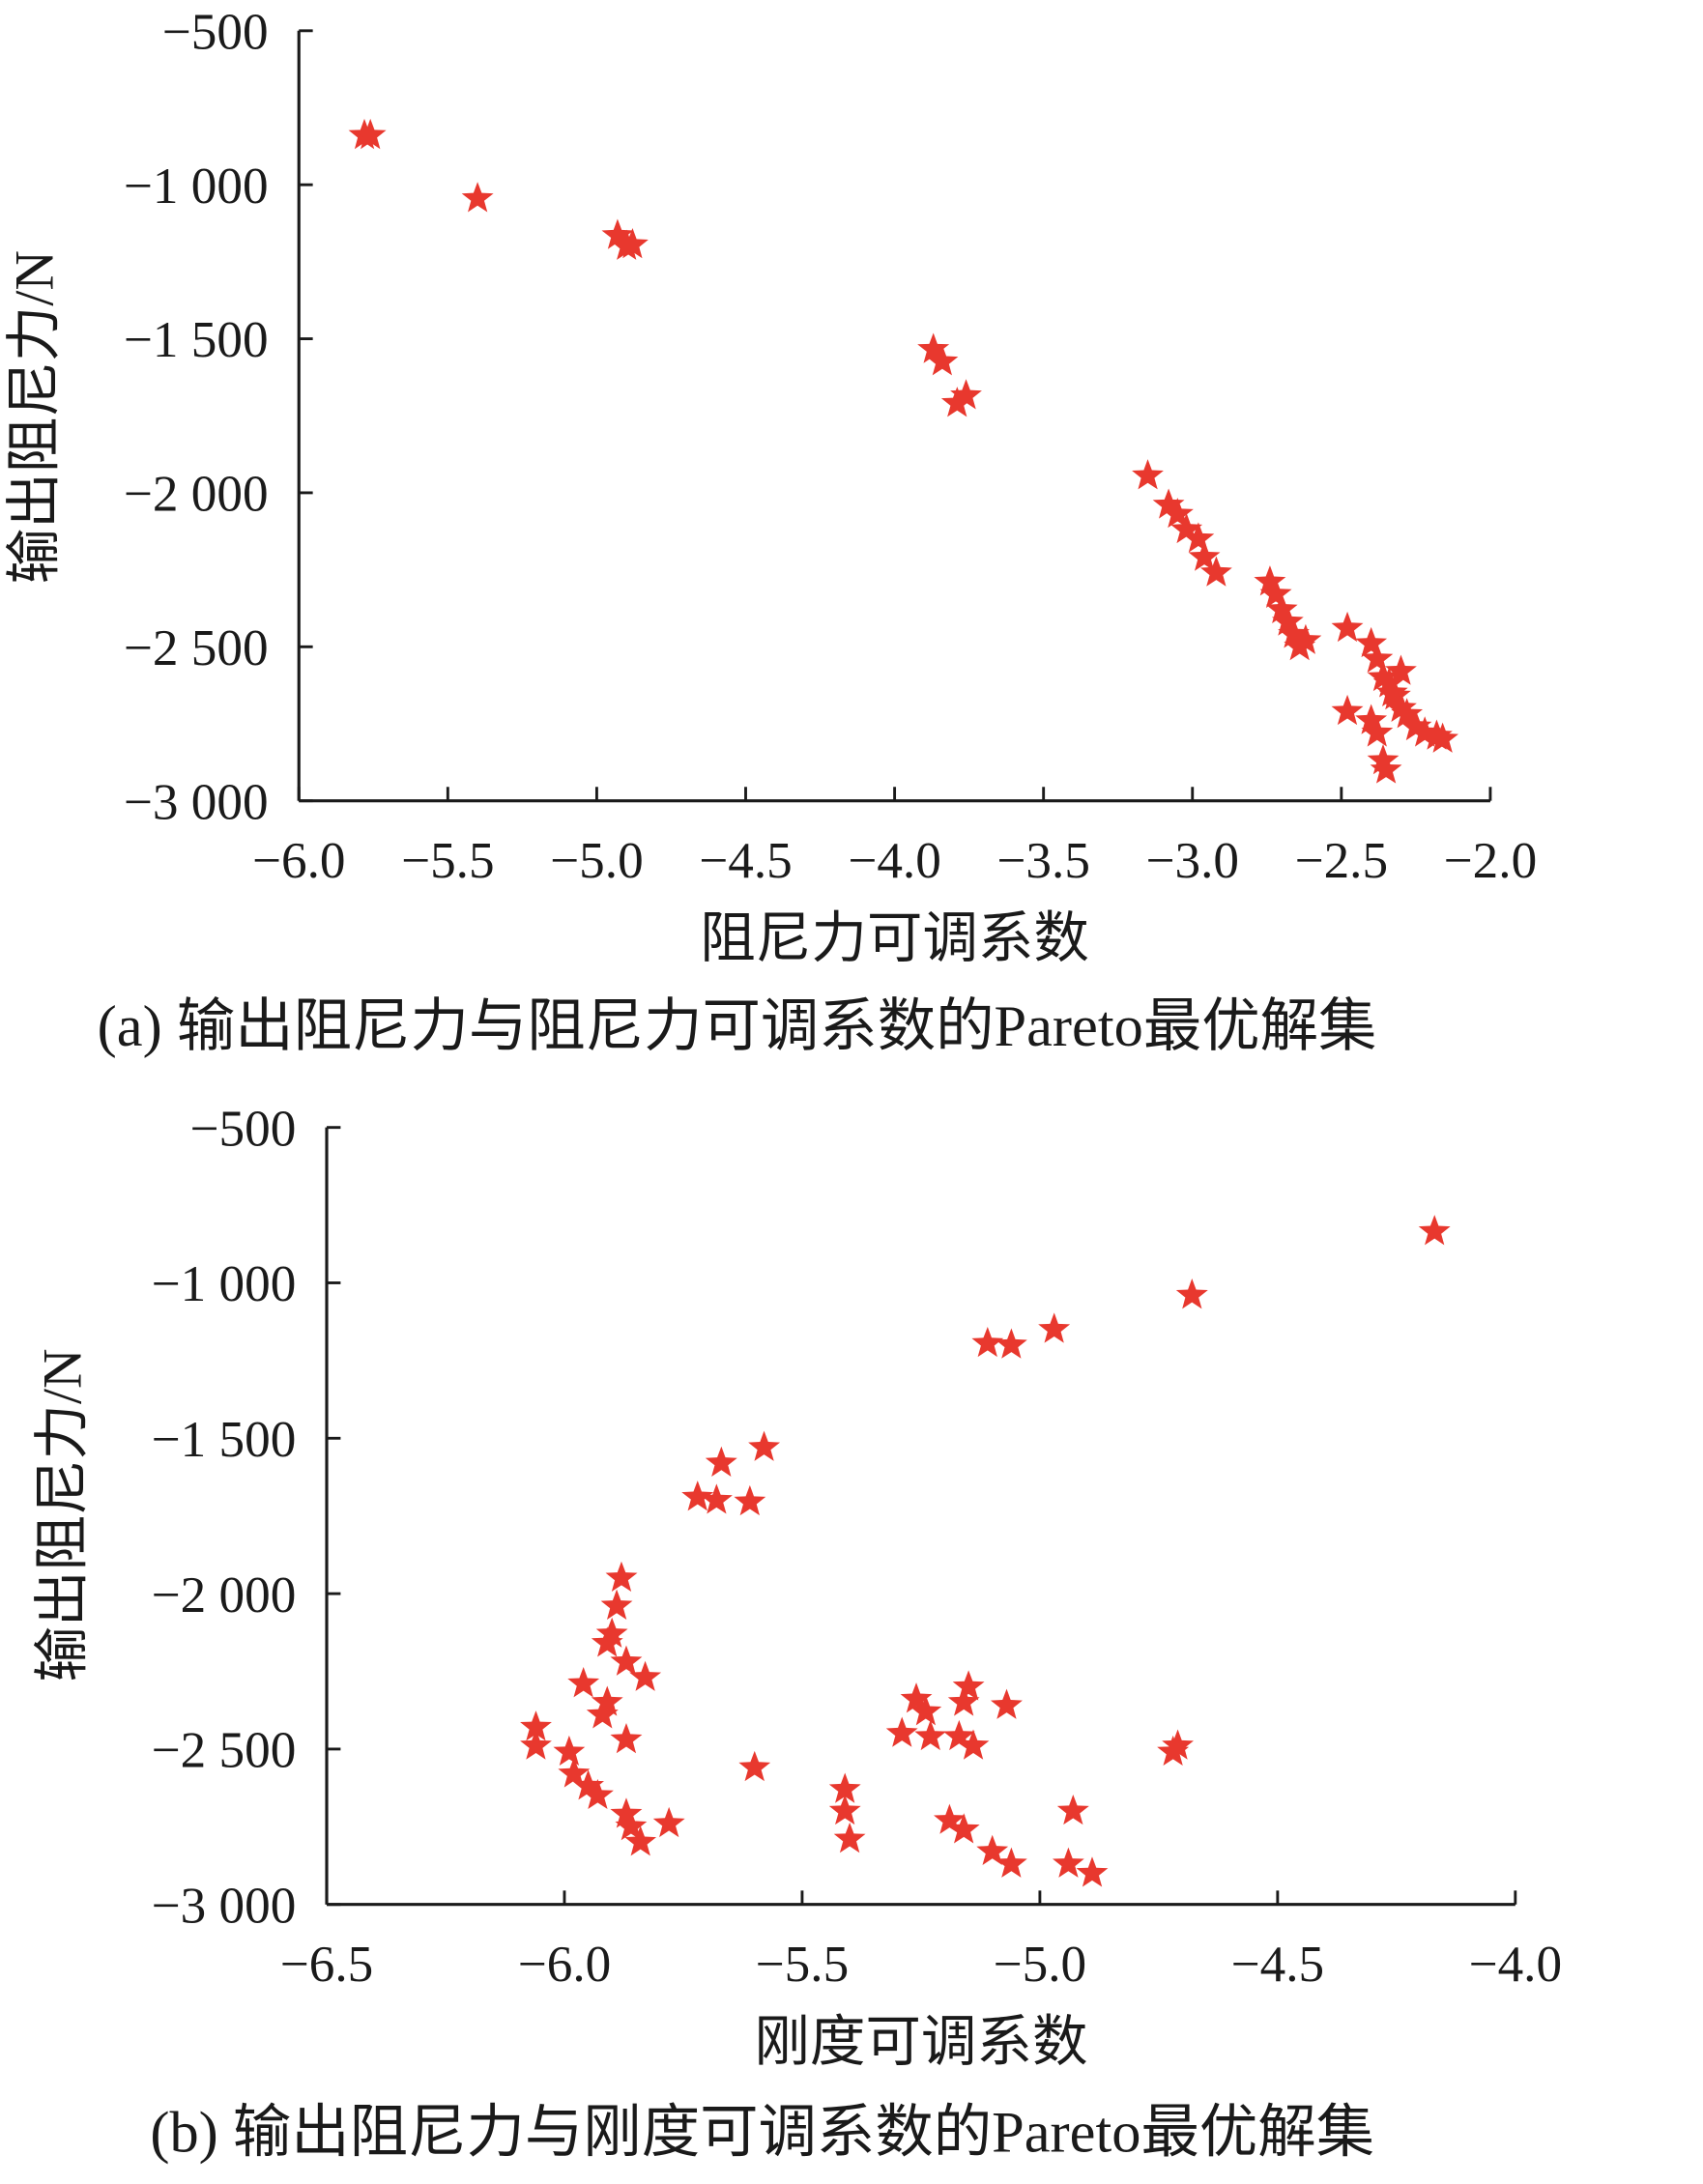 The height and width of the screenshot is (2184, 1703). I want to click on chart-caption: (b) 输出阻尼力与刚度可调系数的Pareto最优解集, so click(762, 2133).